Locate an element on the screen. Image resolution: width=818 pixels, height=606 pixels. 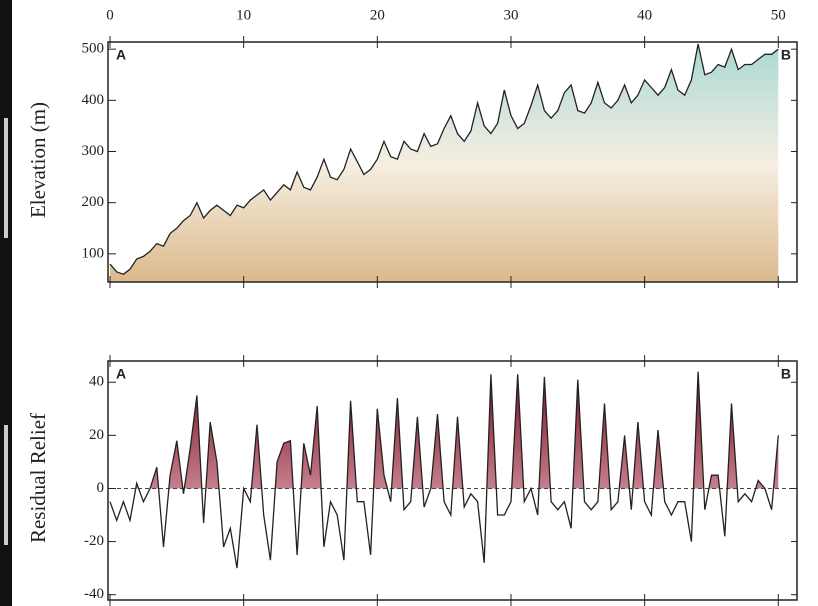
side-strip is located at coordinates (6, 303).